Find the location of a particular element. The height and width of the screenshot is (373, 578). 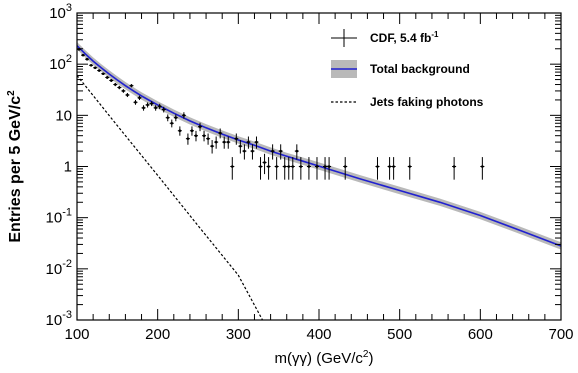

x-tick-label: 600 is located at coordinates (480, 334).